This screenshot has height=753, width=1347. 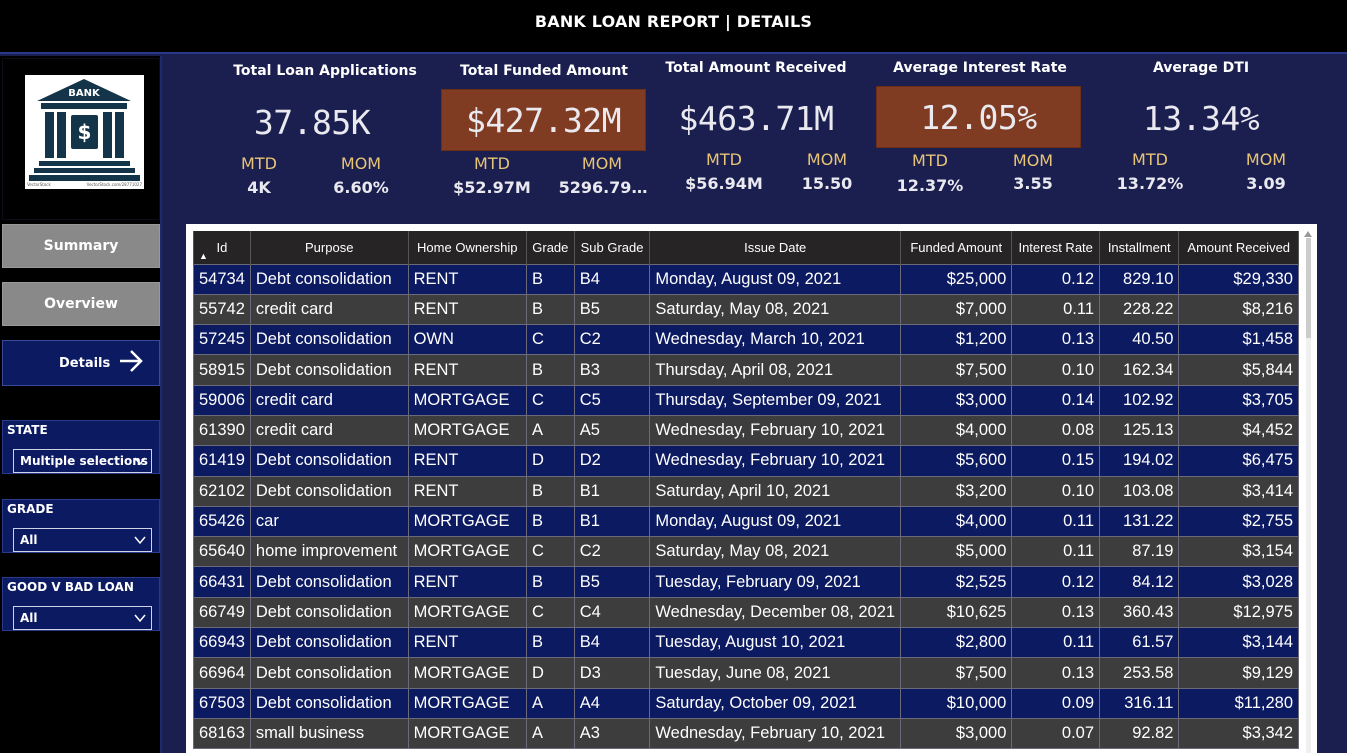 What do you see at coordinates (956, 400) in the screenshot?
I see `table-cell: $3,000` at bounding box center [956, 400].